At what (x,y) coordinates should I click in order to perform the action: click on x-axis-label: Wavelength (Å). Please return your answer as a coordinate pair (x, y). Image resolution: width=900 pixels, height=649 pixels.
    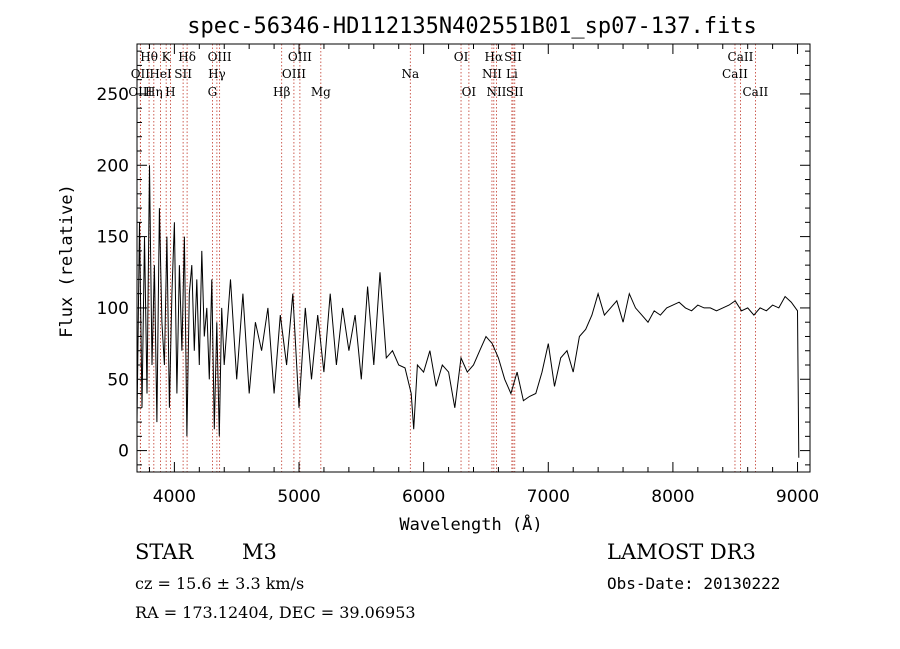
    Looking at the image, I should click on (470, 524).